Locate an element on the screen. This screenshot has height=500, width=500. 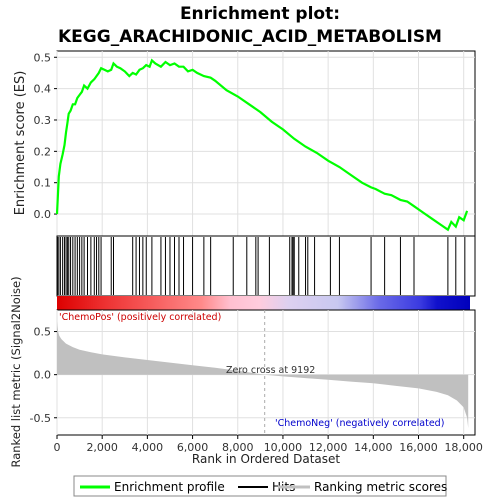
positive-correlation-label: 'ChemoPos' (positively correlated) is located at coordinates (140, 317).